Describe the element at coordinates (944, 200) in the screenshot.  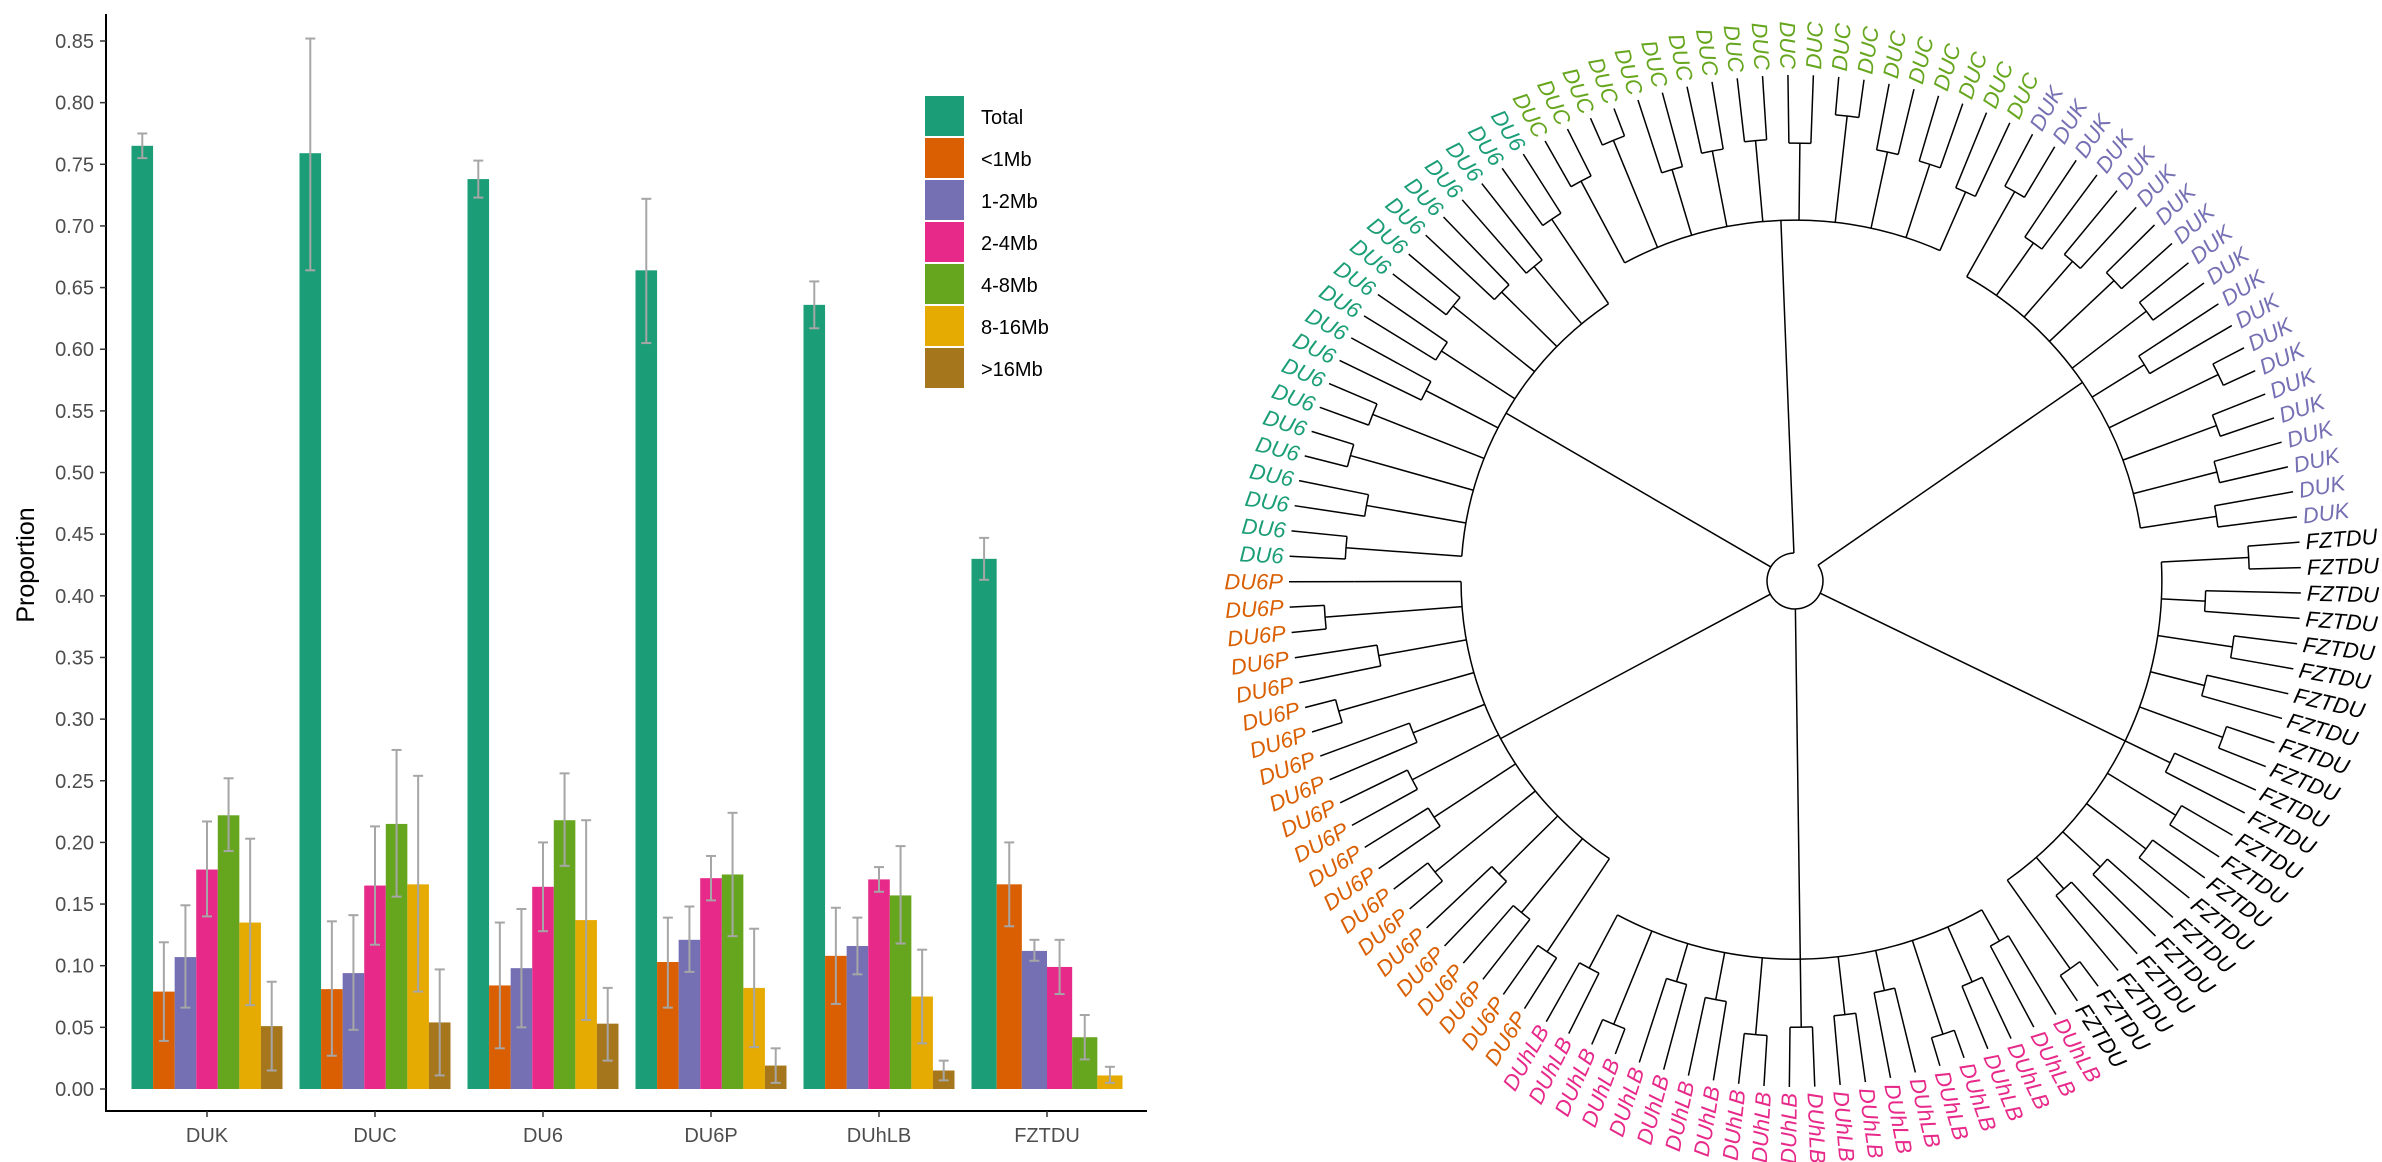
I see `legend-key-1-2Mb` at that location.